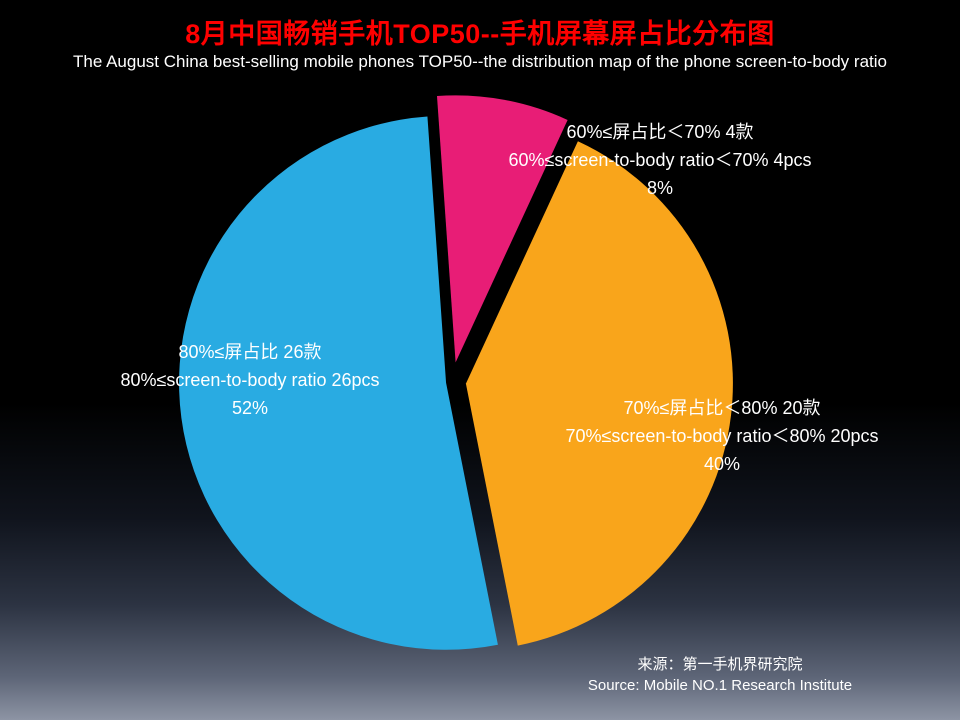 Image resolution: width=960 pixels, height=720 pixels. I want to click on slice-label-80-plus-zh: 80%≤屏占比 26款, so click(250, 352).